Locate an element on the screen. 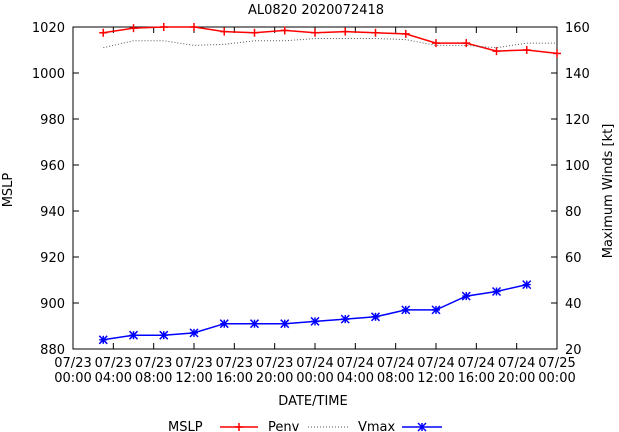 This screenshot has width=619, height=432. y-left-tick-label: 940 is located at coordinates (52, 212).